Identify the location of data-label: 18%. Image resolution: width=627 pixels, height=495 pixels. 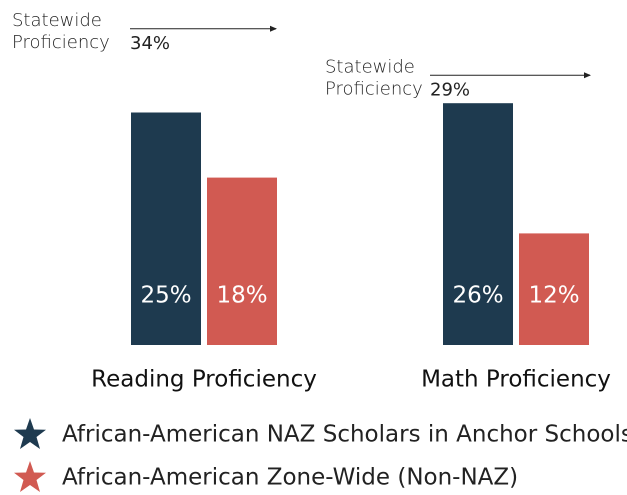
(241, 296).